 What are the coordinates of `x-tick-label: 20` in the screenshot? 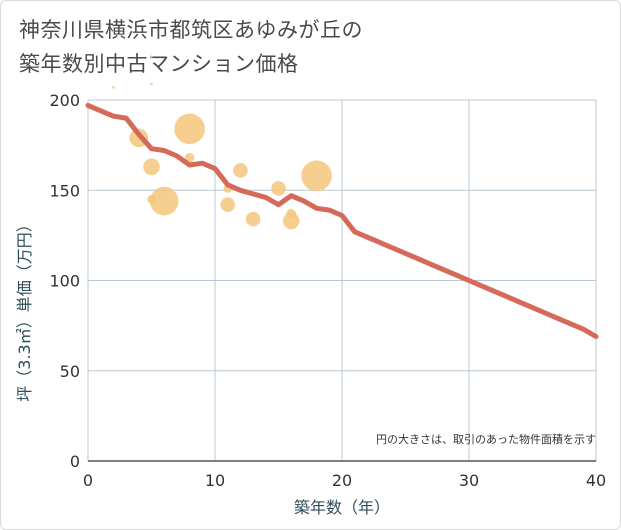 It's located at (342, 480).